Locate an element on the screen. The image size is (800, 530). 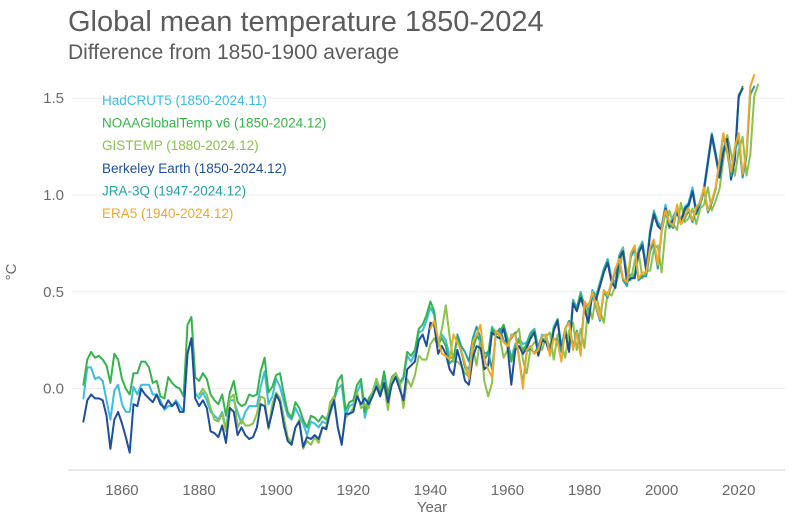
x-tick-label: 2020 is located at coordinates (738, 490).